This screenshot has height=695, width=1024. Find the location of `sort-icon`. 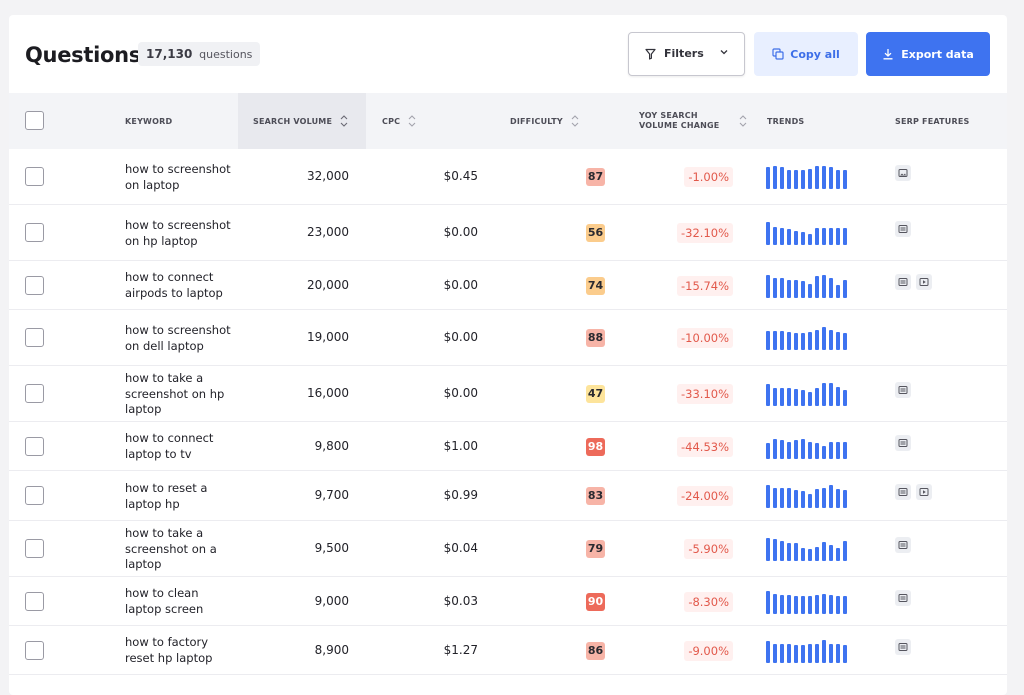

sort-icon is located at coordinates (575, 121).